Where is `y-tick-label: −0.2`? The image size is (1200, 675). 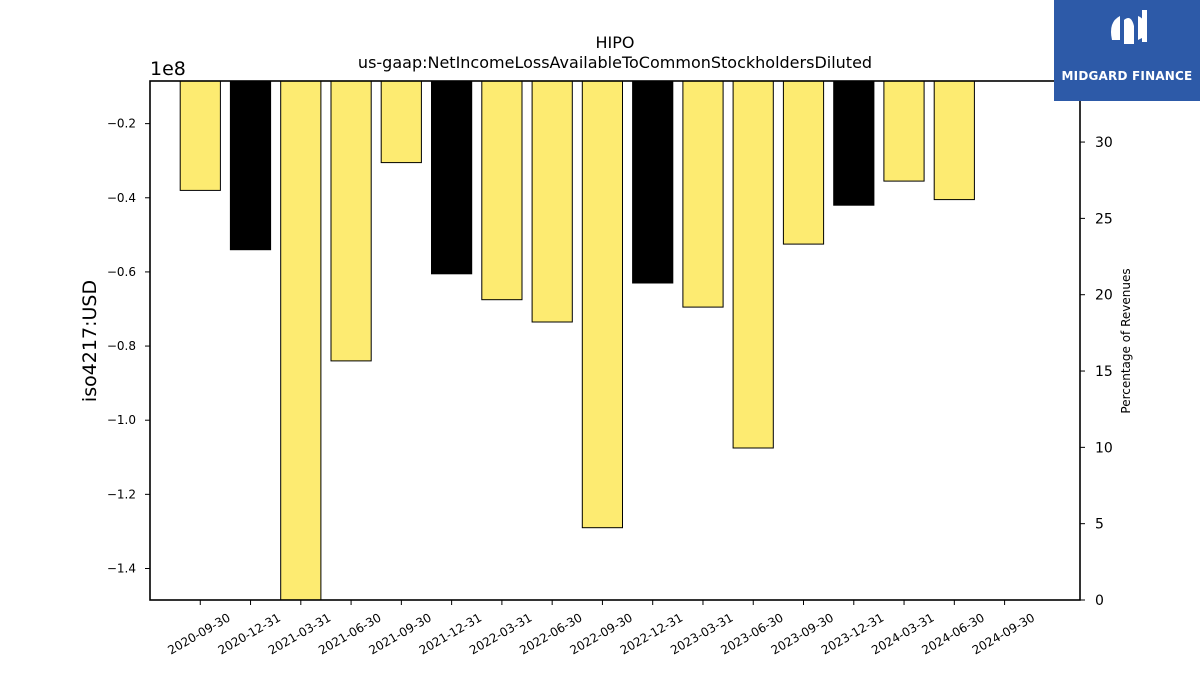 y-tick-label: −0.2 is located at coordinates (121, 124).